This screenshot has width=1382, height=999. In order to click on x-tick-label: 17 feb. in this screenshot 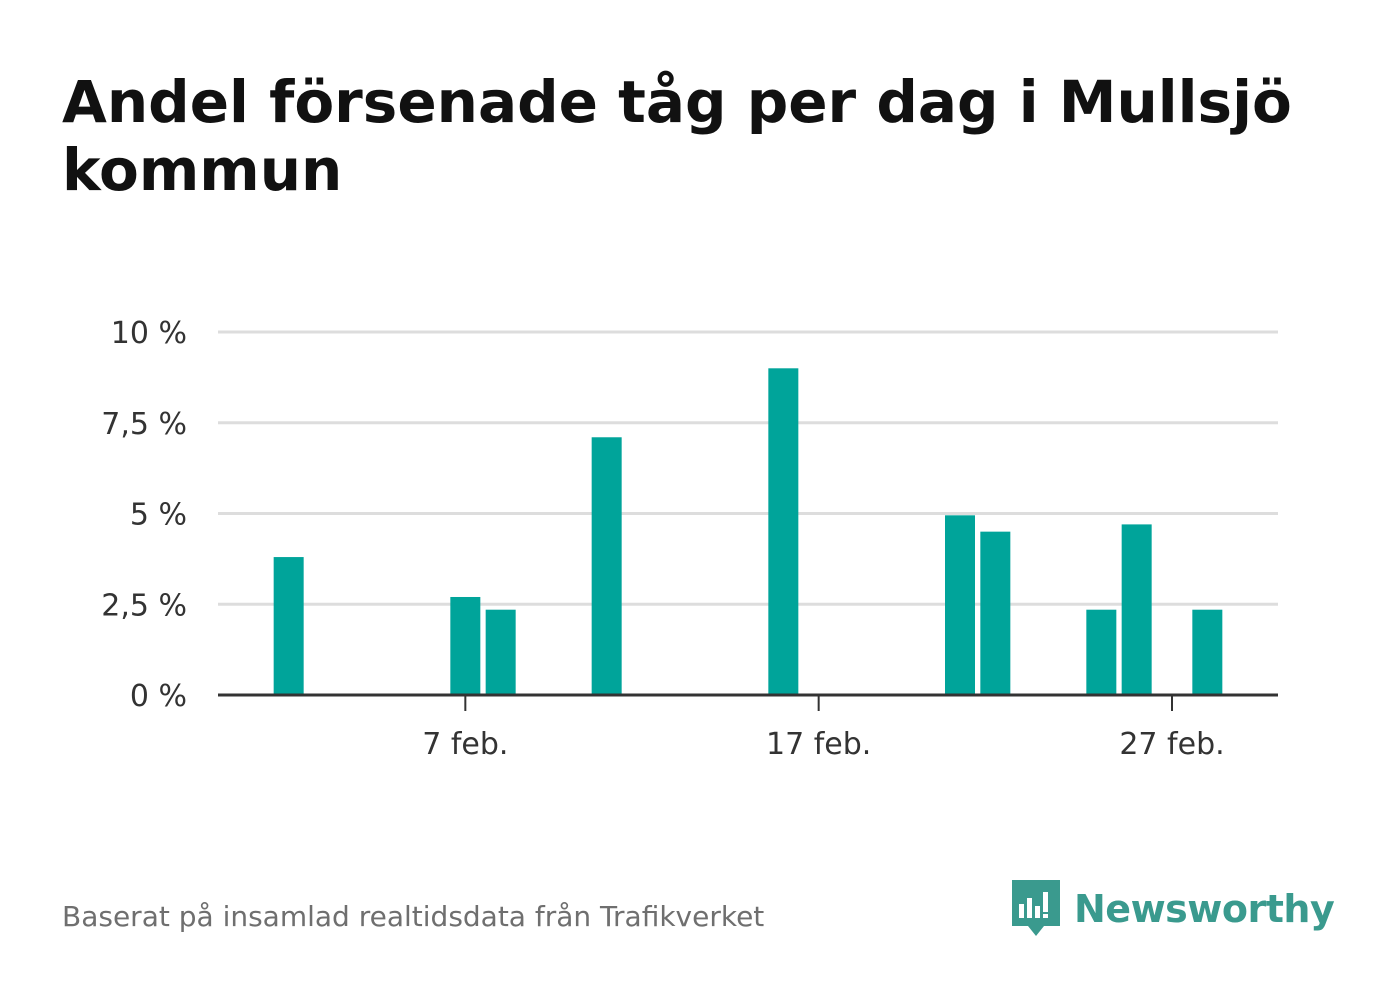, I will do `click(818, 744)`.